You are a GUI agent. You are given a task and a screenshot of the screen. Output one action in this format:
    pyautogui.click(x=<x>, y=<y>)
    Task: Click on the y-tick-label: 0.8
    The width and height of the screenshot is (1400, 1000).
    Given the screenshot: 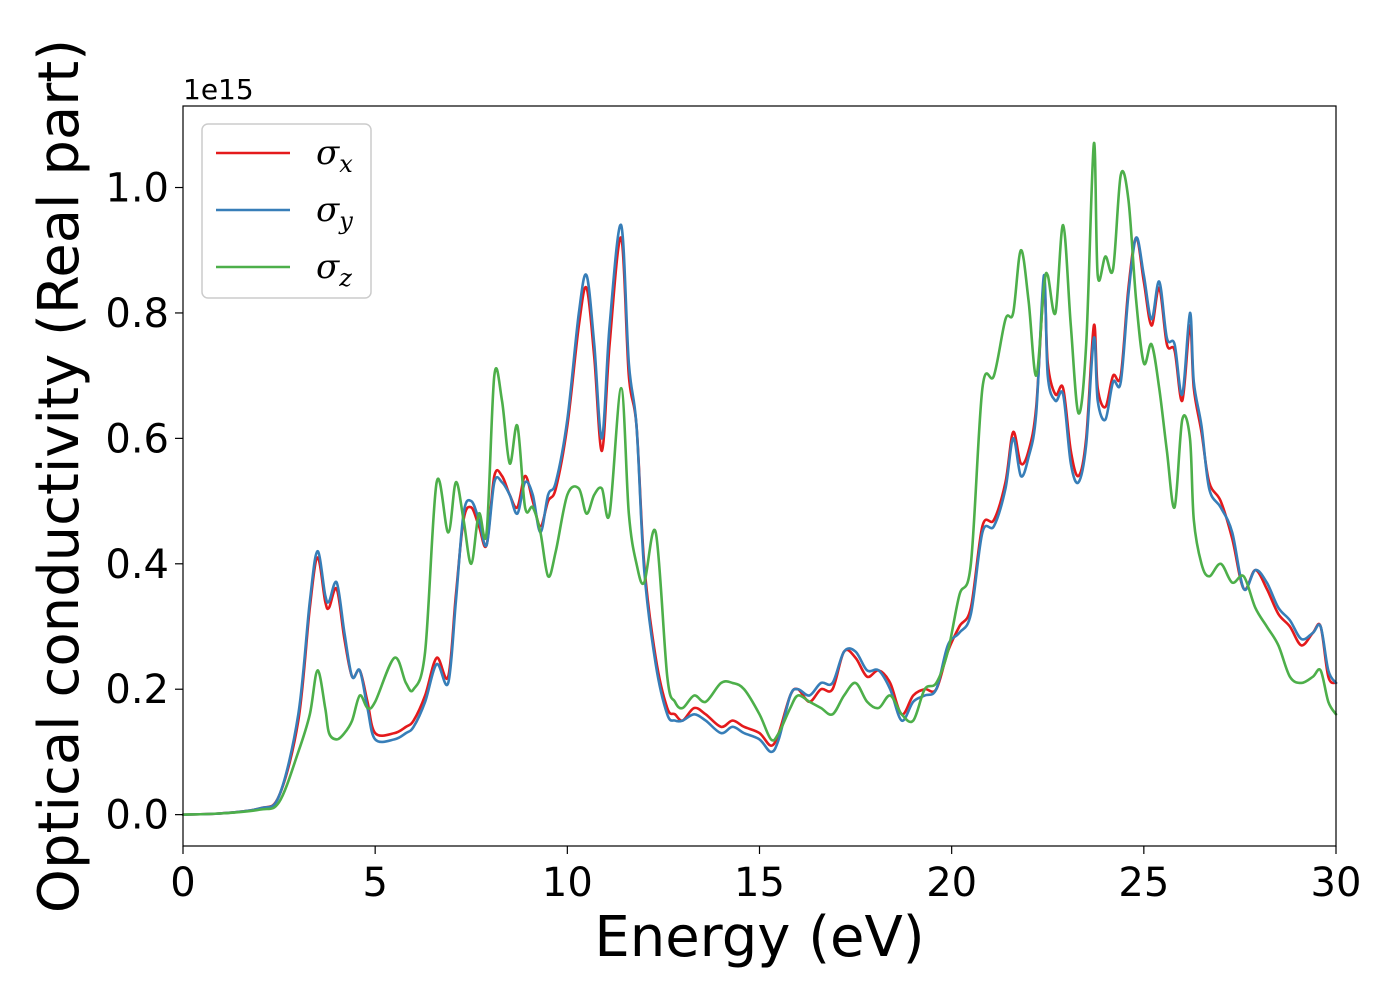 What is the action you would take?
    pyautogui.click(x=137, y=314)
    